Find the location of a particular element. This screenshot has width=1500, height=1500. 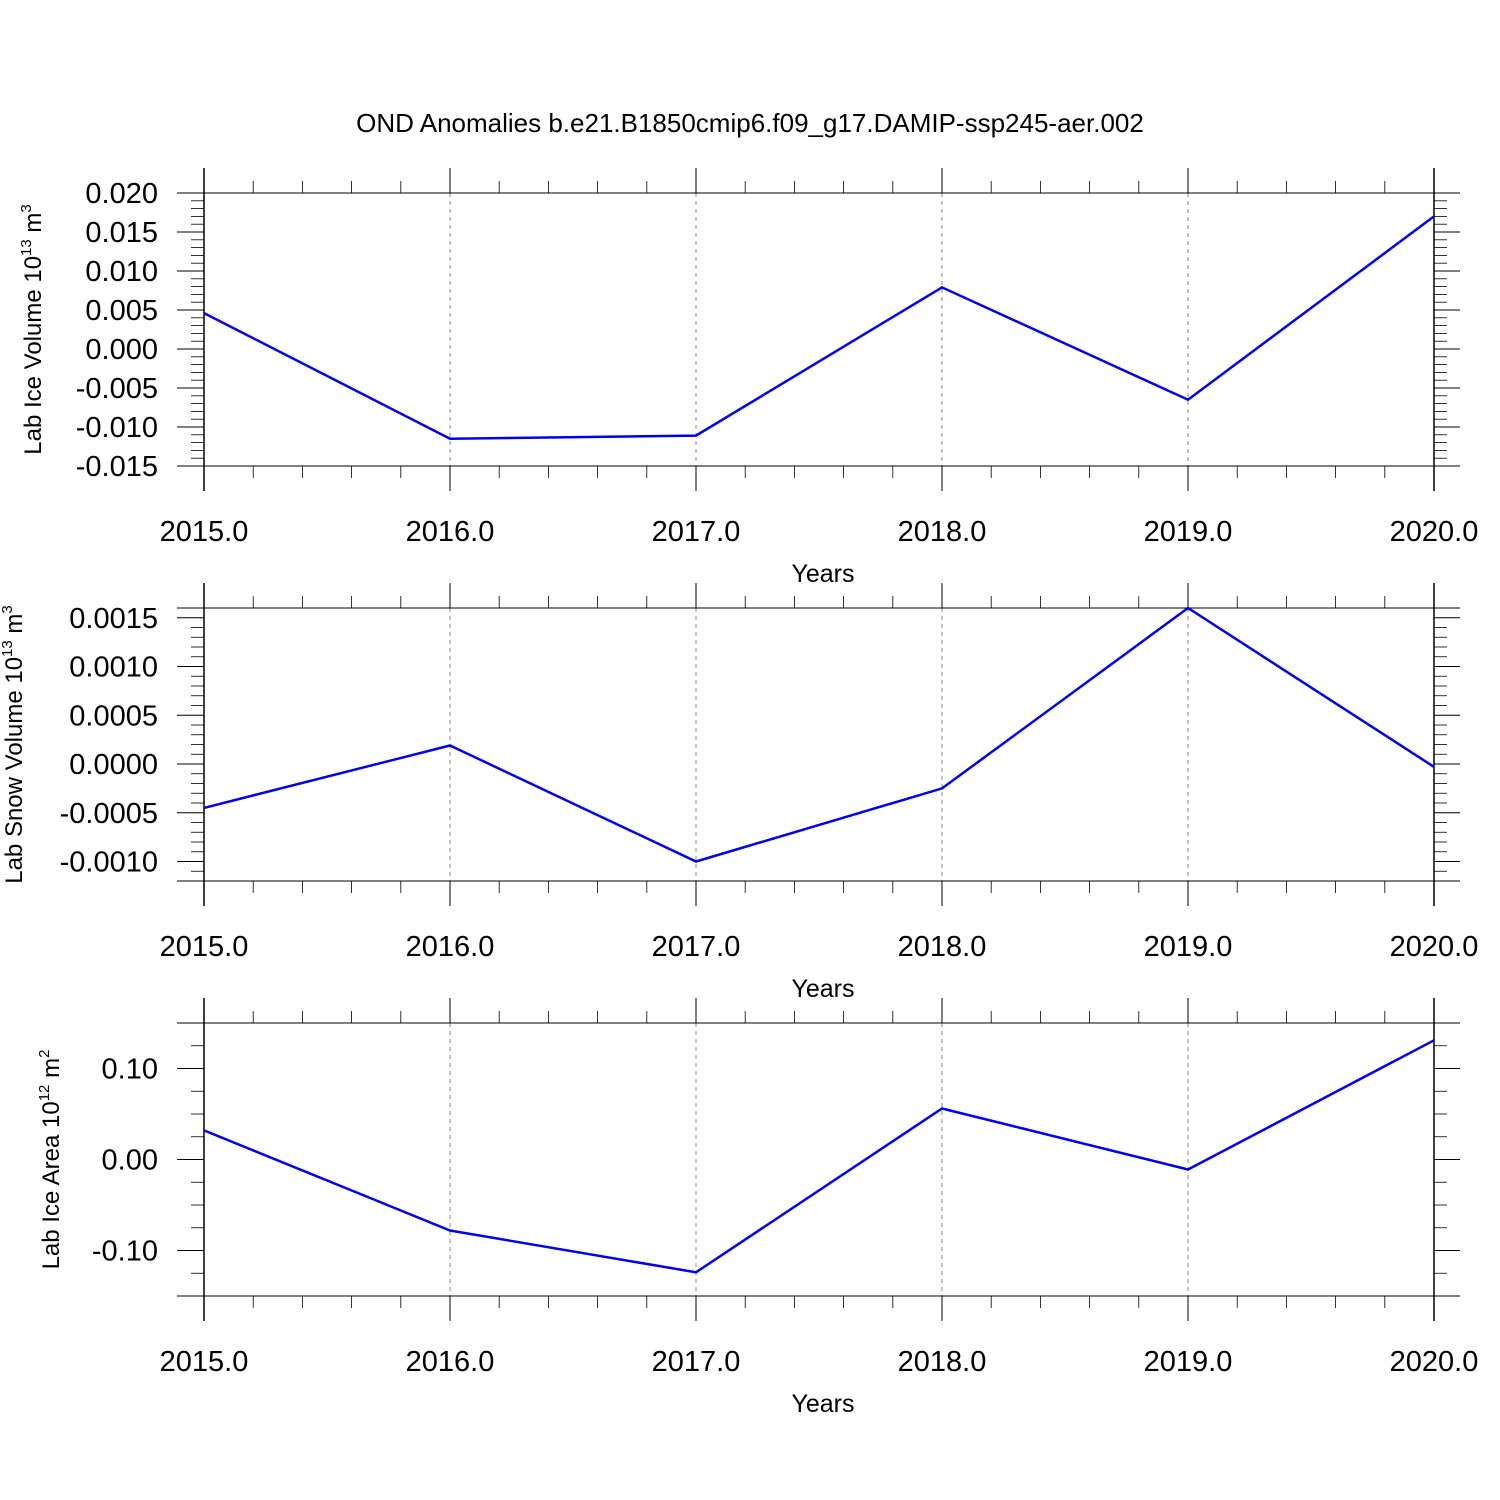

y-tick-label: -0.0010 is located at coordinates (109, 863).